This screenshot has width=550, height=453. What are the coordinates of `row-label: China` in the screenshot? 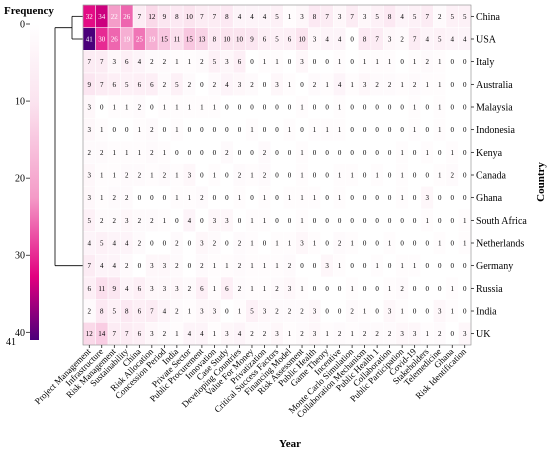 It's located at (488, 17).